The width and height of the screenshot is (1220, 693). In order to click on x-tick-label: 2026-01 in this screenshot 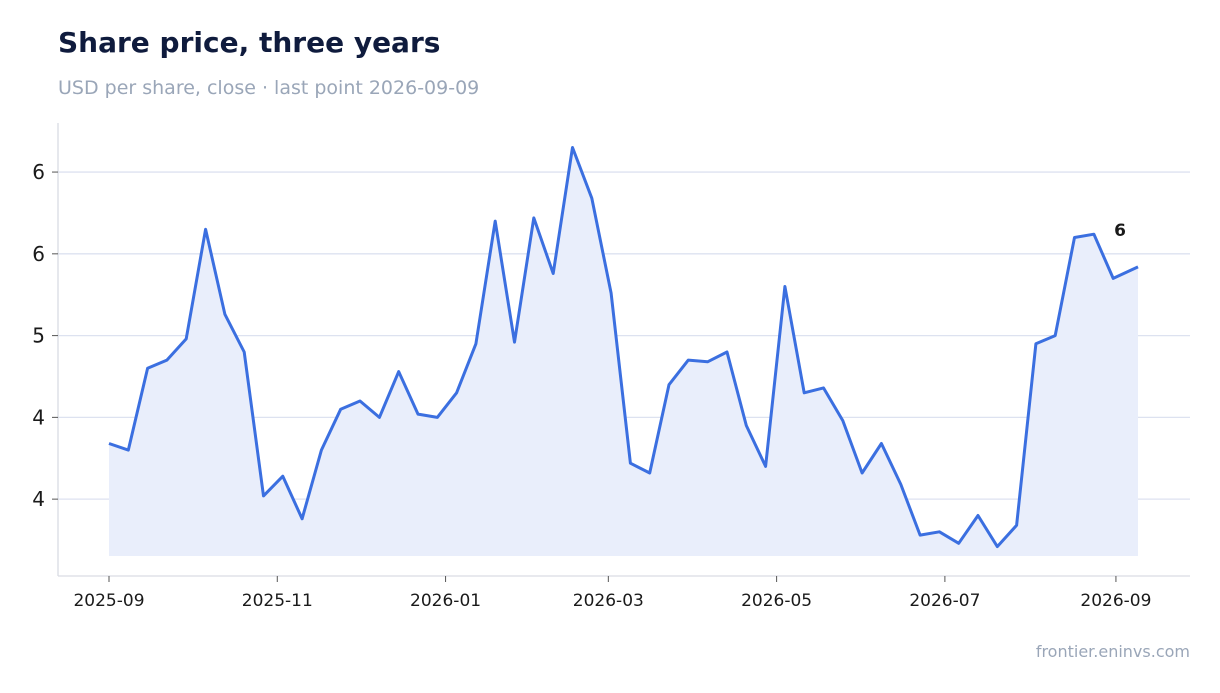, I will do `click(445, 601)`.